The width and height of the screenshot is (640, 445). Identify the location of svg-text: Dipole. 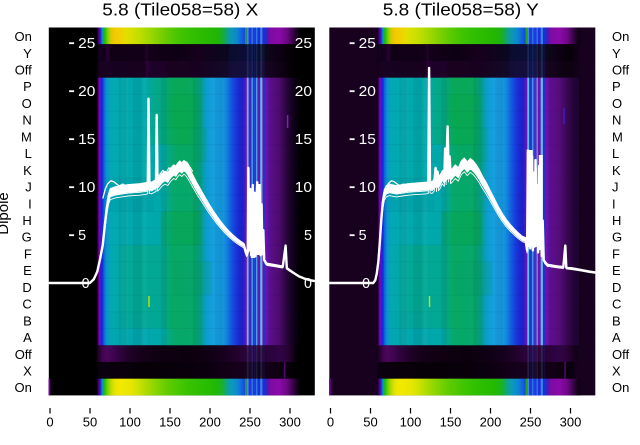
(6, 213).